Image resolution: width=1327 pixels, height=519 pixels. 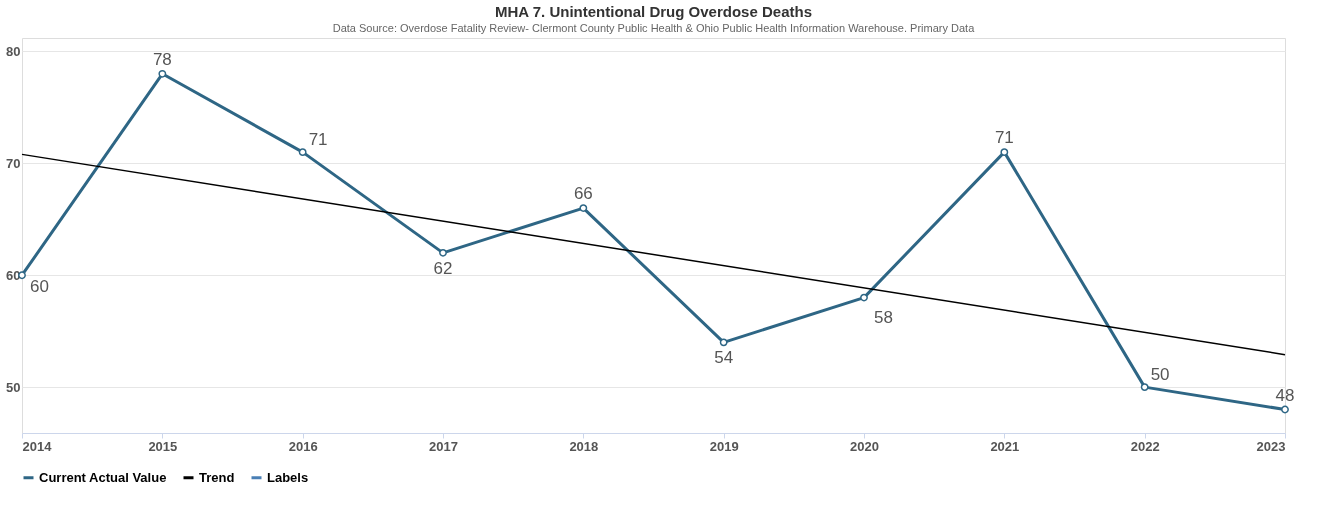 I want to click on chart-title: MHA 7. Unintentional Drug Overdose Deaths, so click(x=653, y=11).